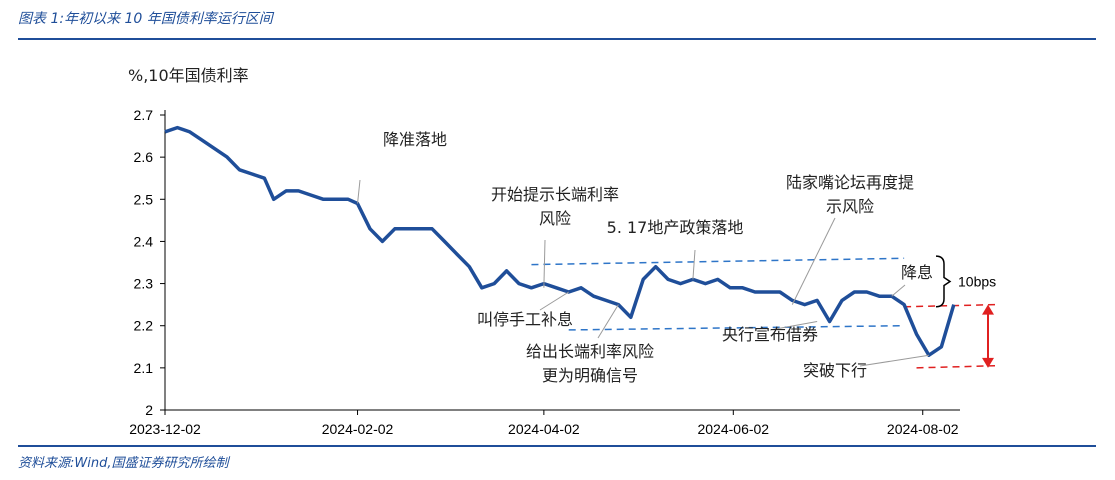 The width and height of the screenshot is (1115, 480). I want to click on annotation-label: 突破下行, so click(835, 370).